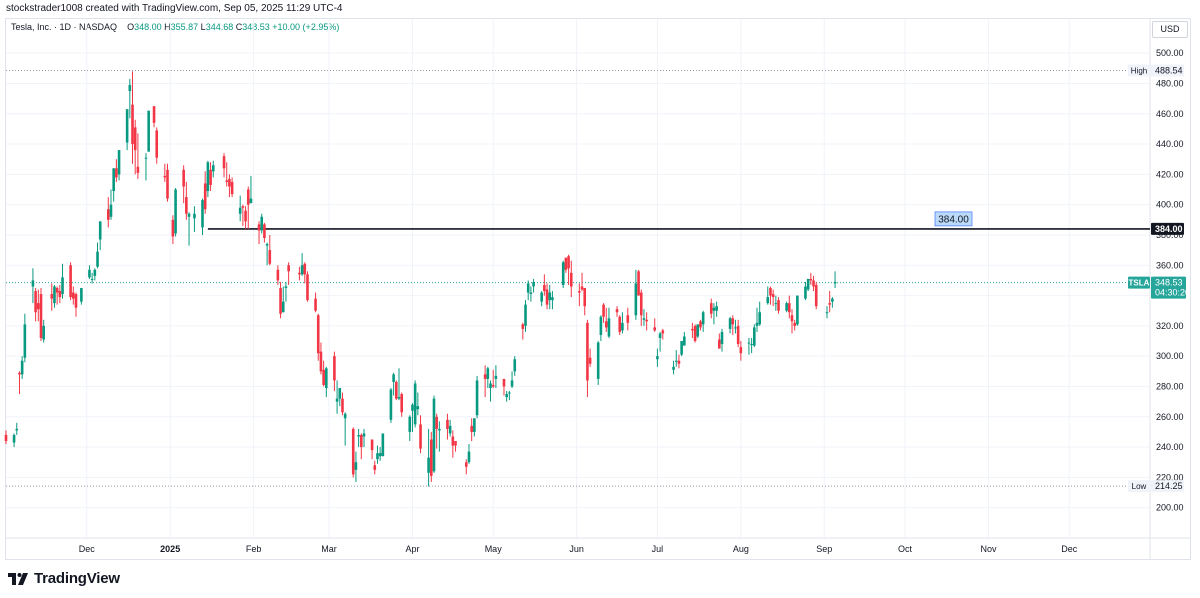 Image resolution: width=1200 pixels, height=598 pixels. I want to click on currency-selector: USD, so click(1170, 29).